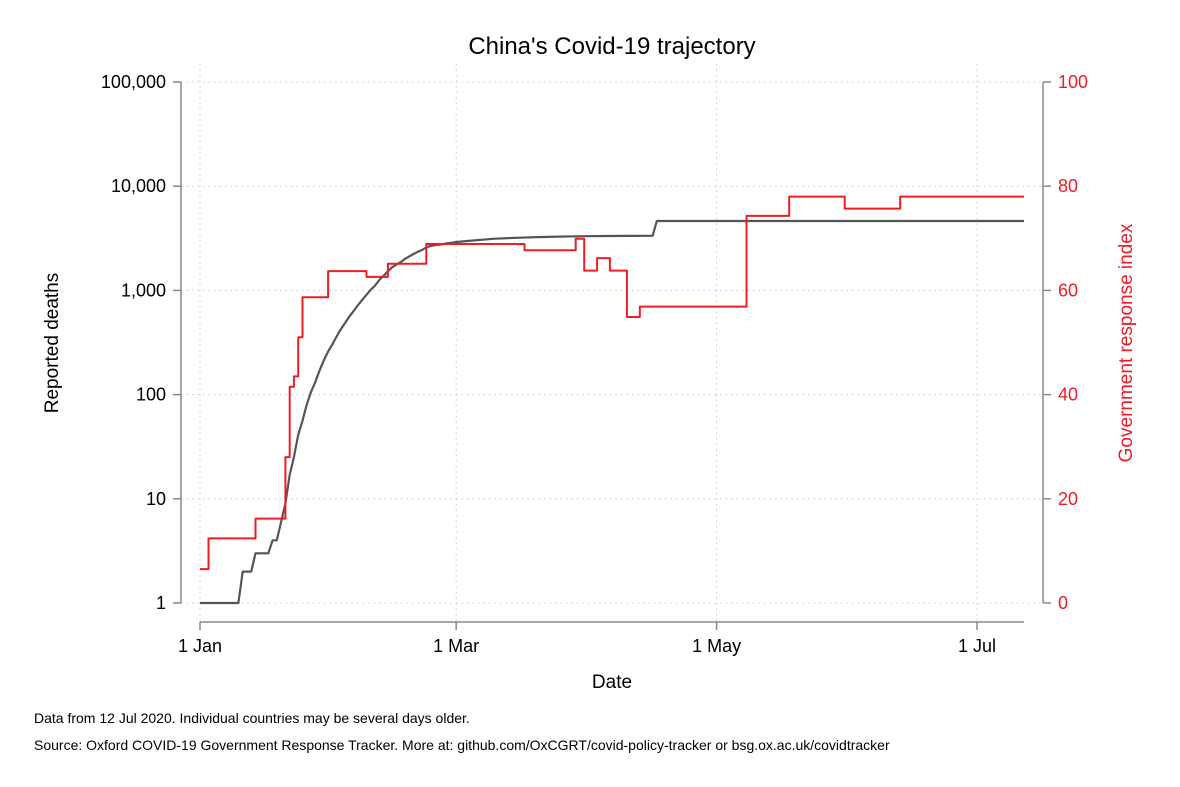 Image resolution: width=1180 pixels, height=787 pixels. Describe the element at coordinates (1126, 342) in the screenshot. I see `y2-axis-label: Government response index` at that location.